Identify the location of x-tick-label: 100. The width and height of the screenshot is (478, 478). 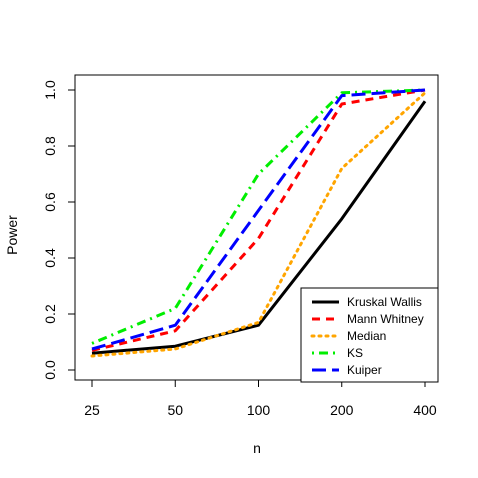
(259, 410).